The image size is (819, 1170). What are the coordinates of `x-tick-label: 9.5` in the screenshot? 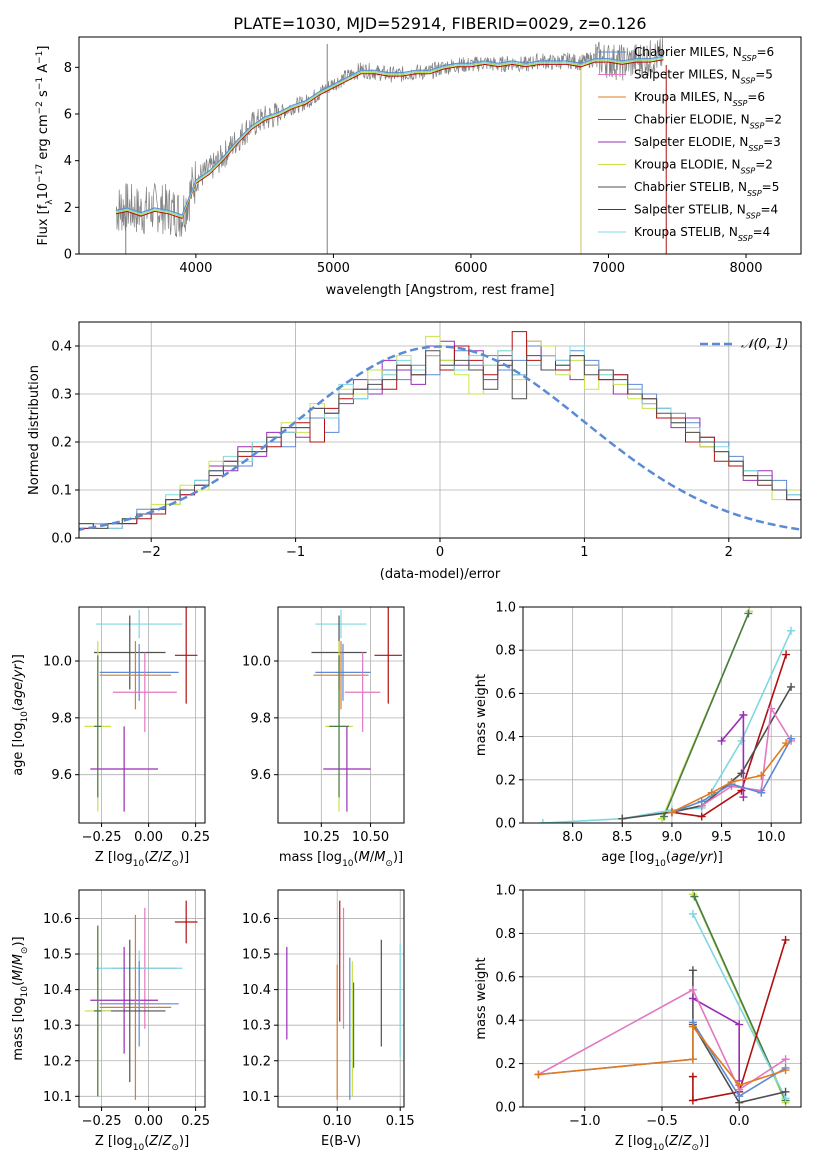 It's located at (721, 837).